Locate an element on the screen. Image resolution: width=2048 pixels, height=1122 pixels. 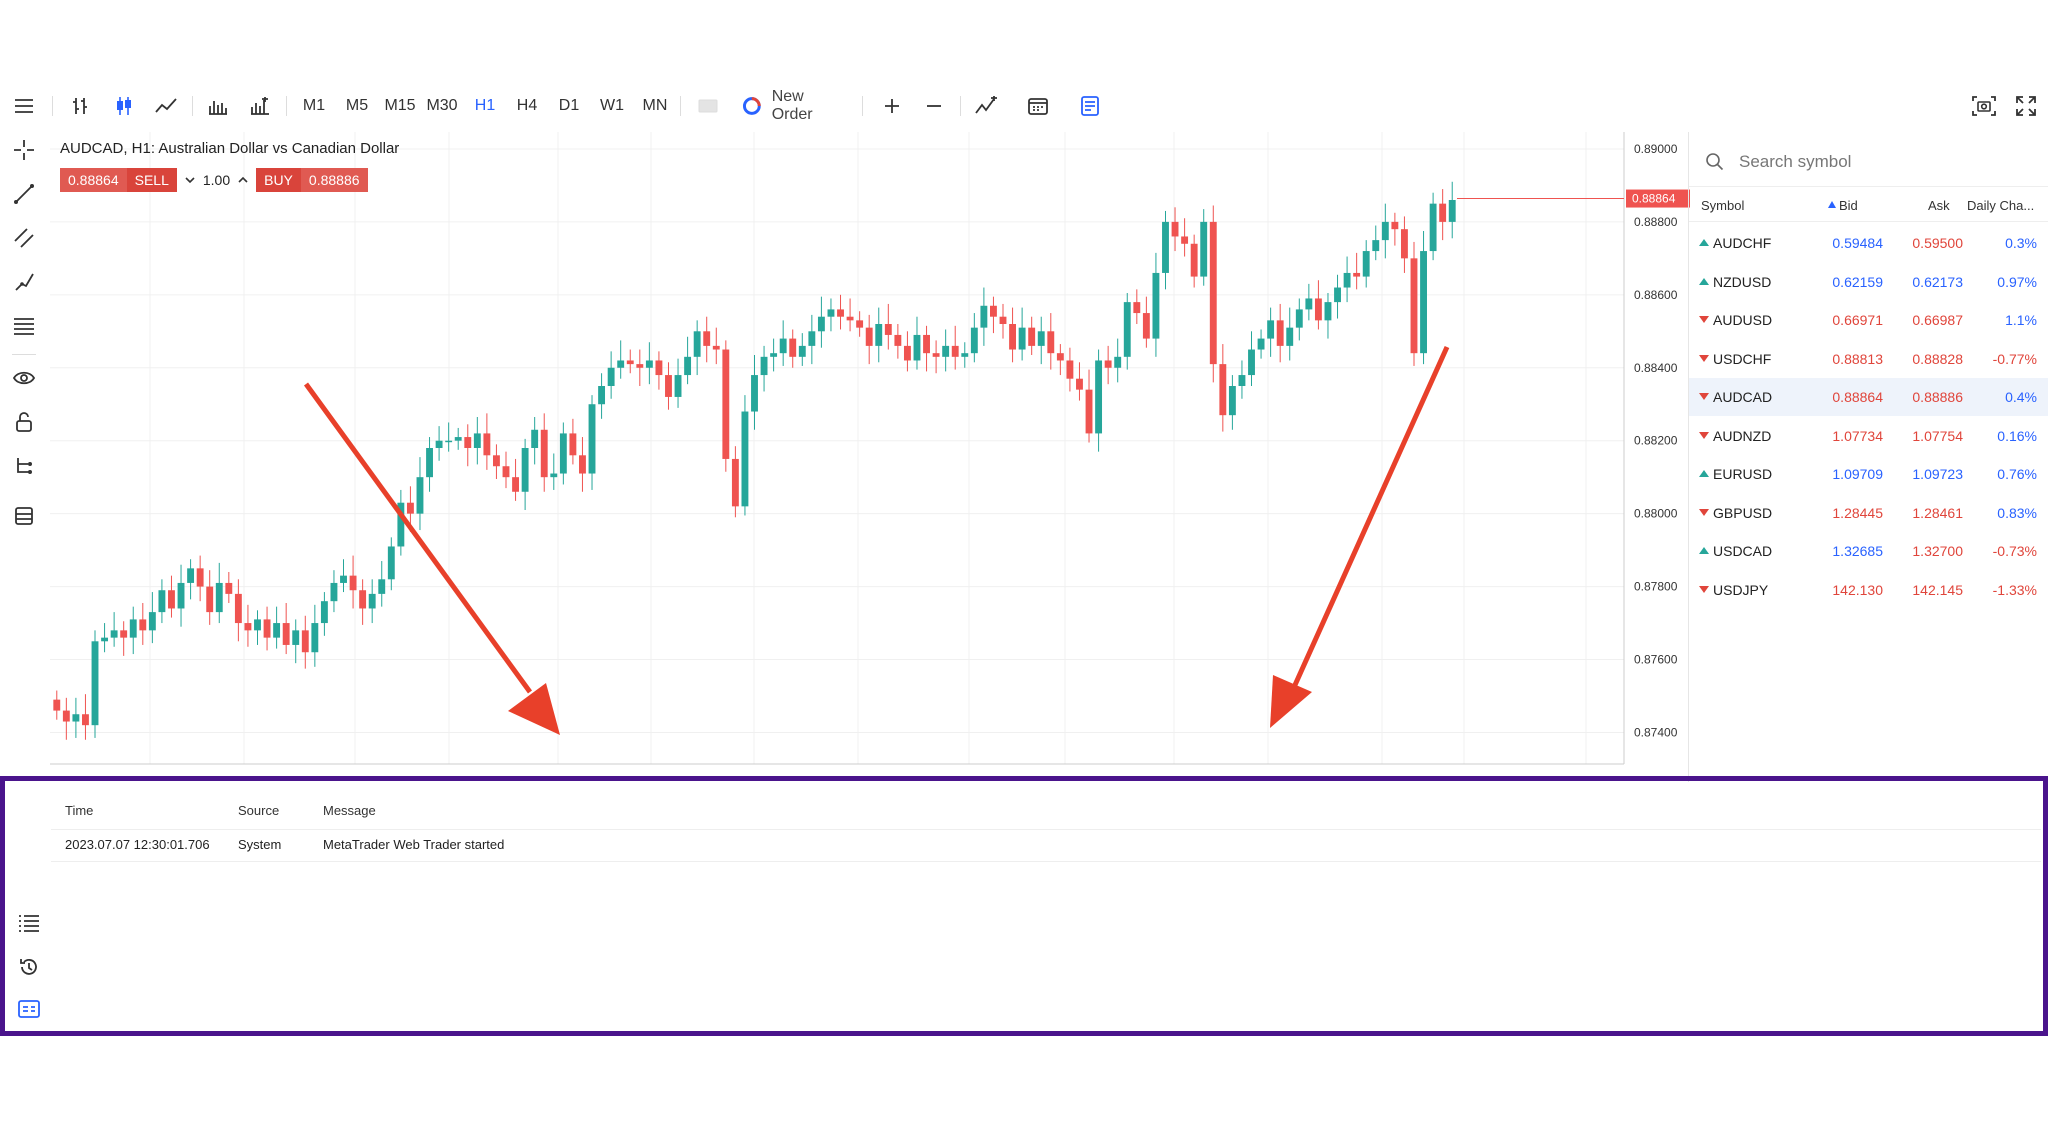
col-source: Source is located at coordinates (259, 810).